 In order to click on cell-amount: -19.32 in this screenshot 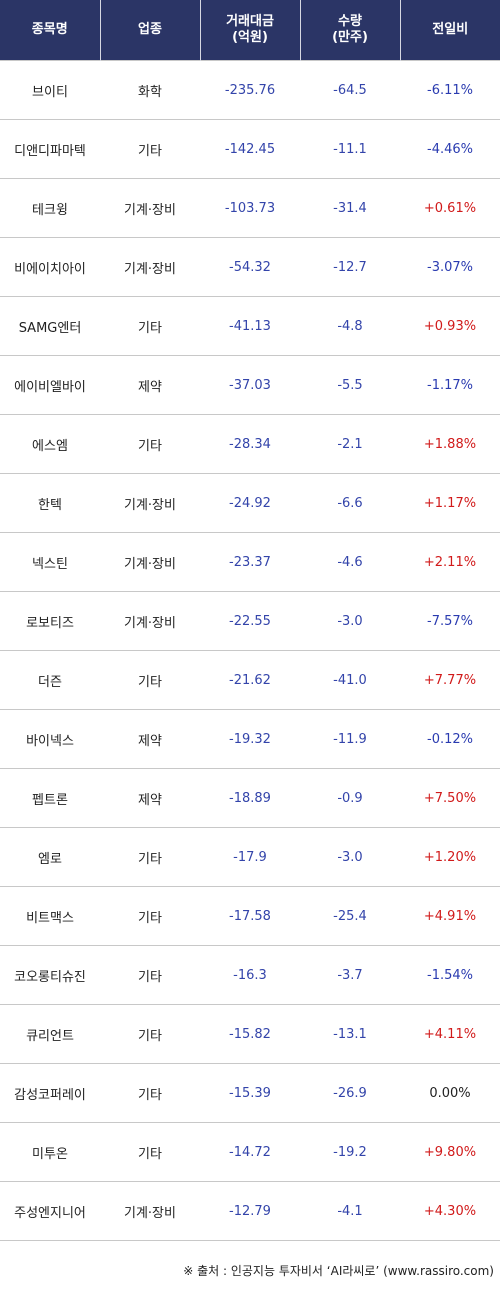, I will do `click(250, 739)`.